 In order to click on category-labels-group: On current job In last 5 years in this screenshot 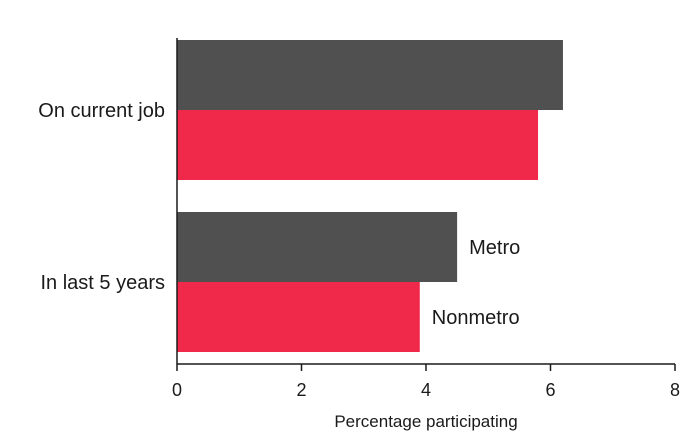, I will do `click(101, 197)`.